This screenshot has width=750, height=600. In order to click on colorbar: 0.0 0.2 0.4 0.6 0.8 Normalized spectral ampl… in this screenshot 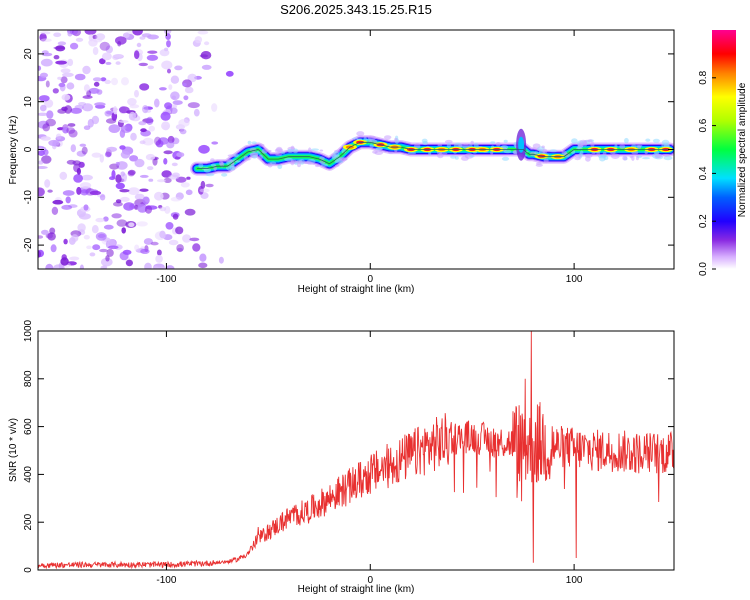, I will do `click(723, 153)`.